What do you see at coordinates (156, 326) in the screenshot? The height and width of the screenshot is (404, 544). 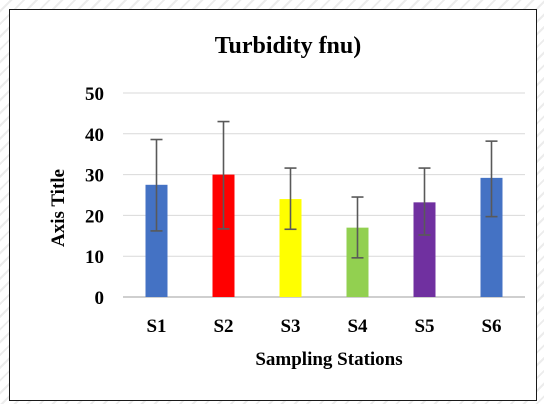 I see `x-tick-label: S1` at bounding box center [156, 326].